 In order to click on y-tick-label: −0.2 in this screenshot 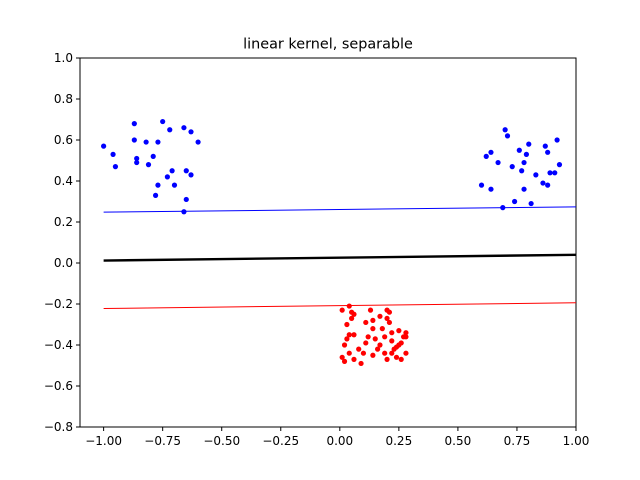, I will do `click(58, 304)`.